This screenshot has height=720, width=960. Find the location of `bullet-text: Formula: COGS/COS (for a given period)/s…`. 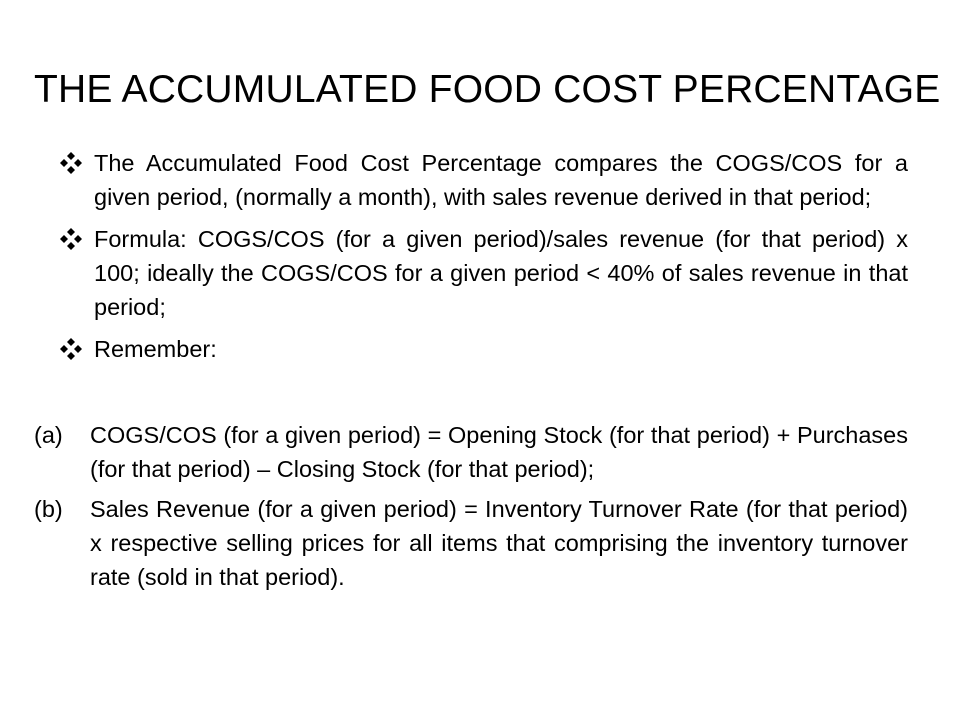

bullet-text: Formula: COGS/COS (for a given period)/s… is located at coordinates (501, 273).